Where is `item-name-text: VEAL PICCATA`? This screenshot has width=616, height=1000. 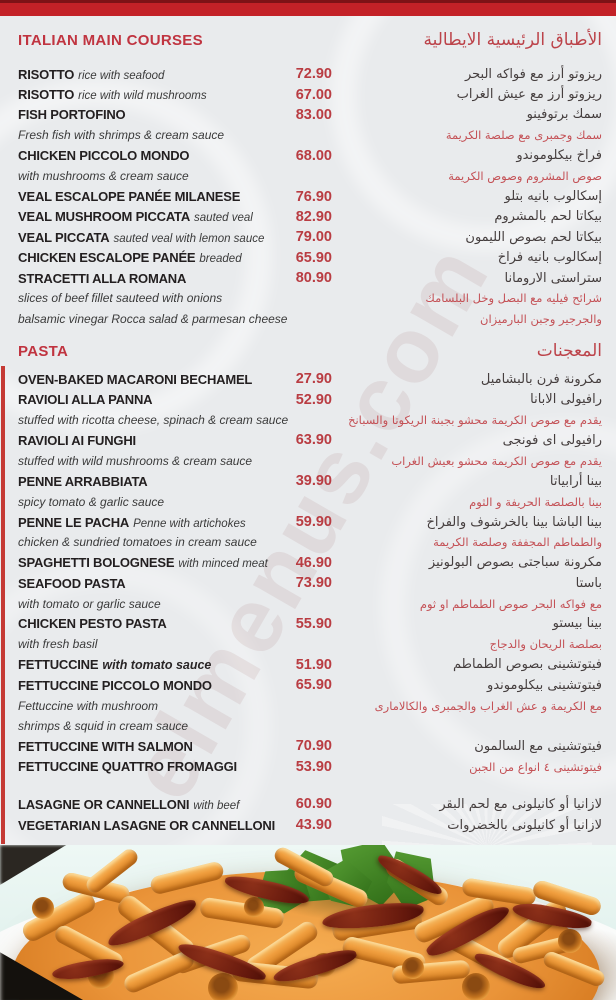
item-name-text: VEAL PICCATA is located at coordinates (64, 237).